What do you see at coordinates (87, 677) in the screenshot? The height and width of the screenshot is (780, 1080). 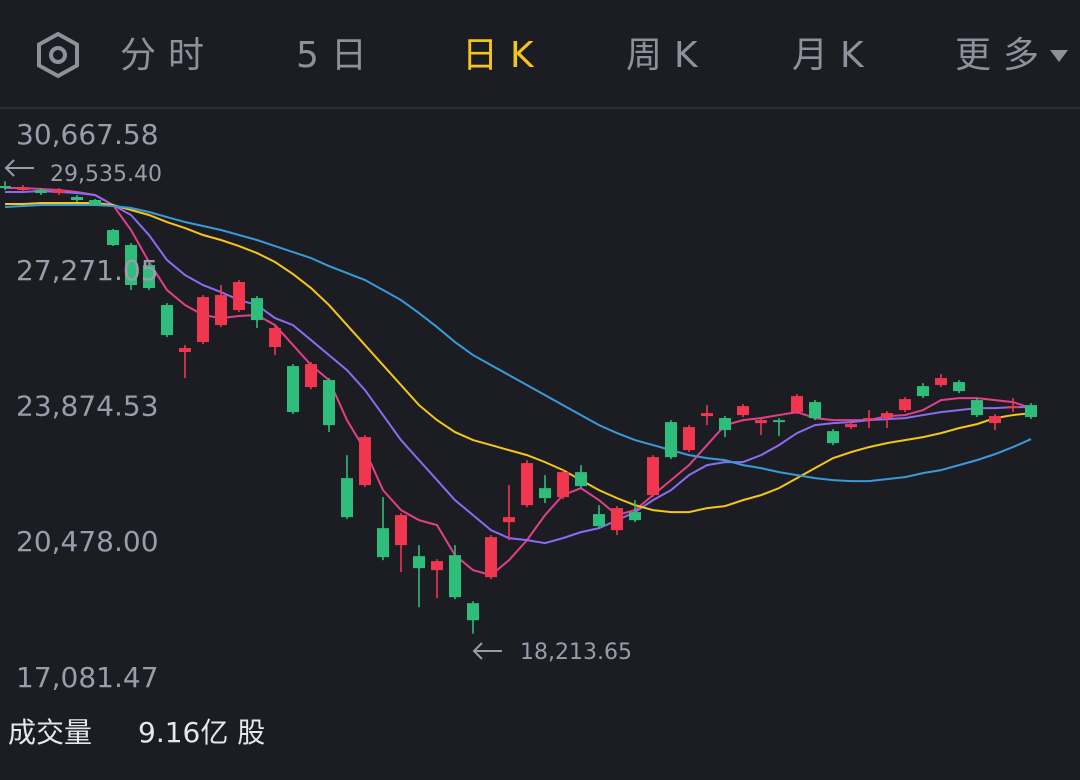 I see `y-tick-label: 17,081.47` at bounding box center [87, 677].